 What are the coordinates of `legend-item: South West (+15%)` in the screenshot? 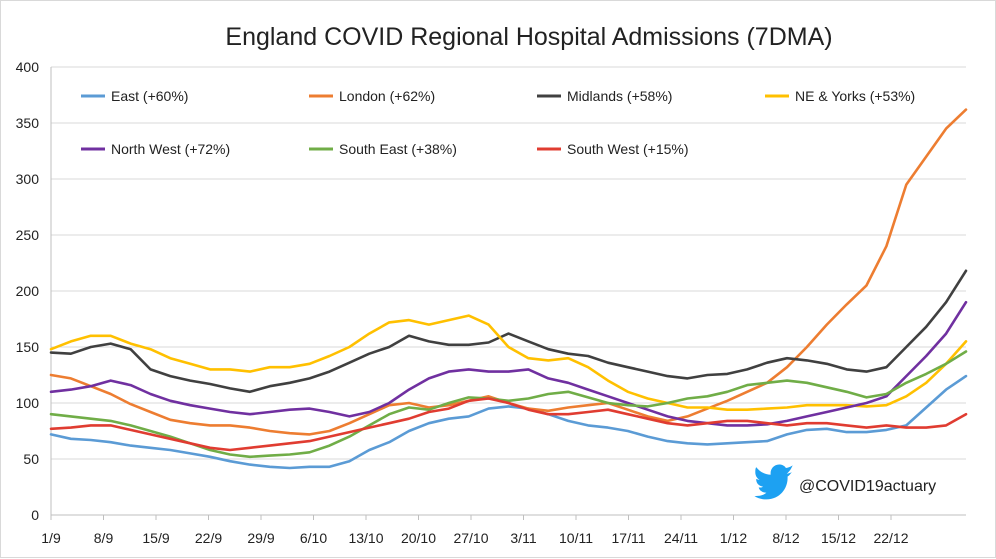 It's located at (613, 149).